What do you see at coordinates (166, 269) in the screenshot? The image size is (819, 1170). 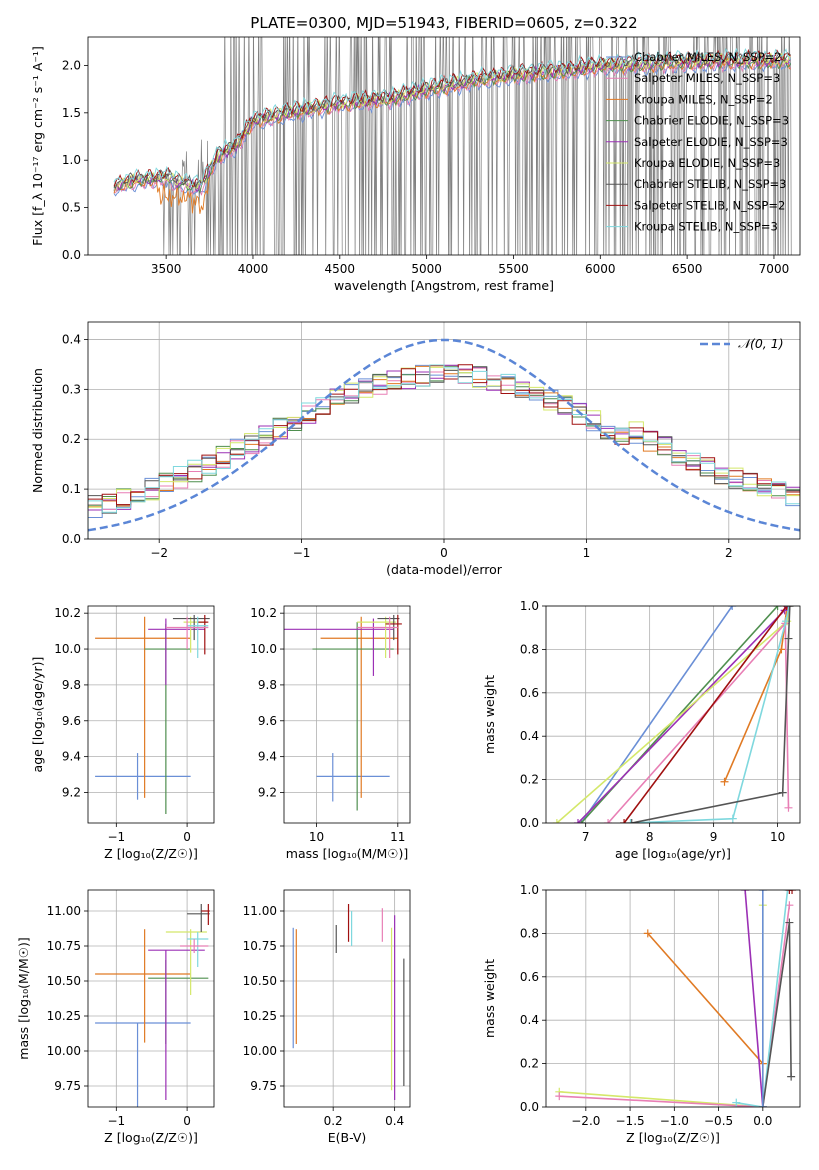 I see `x-tick-label: 3500` at bounding box center [166, 269].